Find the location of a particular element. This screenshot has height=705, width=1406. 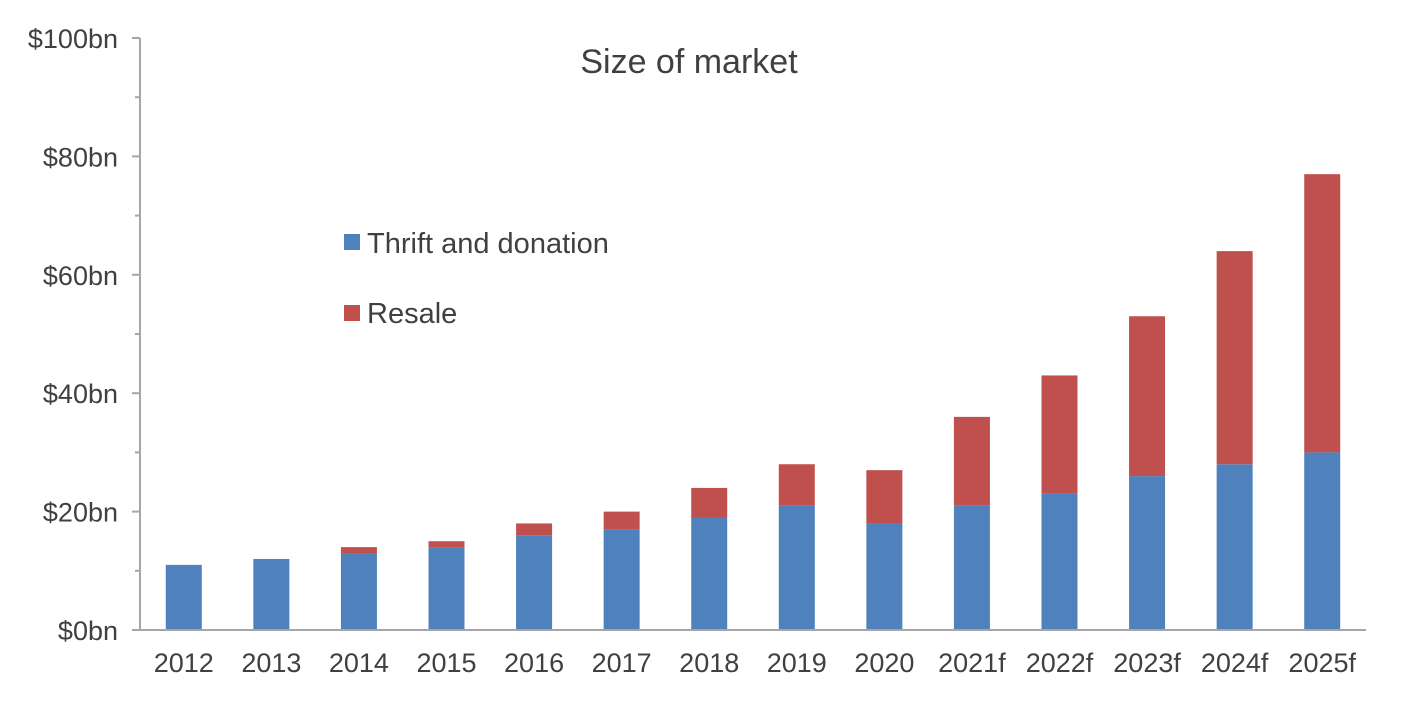

legend-swatch-thrift-and-donation is located at coordinates (352, 242).